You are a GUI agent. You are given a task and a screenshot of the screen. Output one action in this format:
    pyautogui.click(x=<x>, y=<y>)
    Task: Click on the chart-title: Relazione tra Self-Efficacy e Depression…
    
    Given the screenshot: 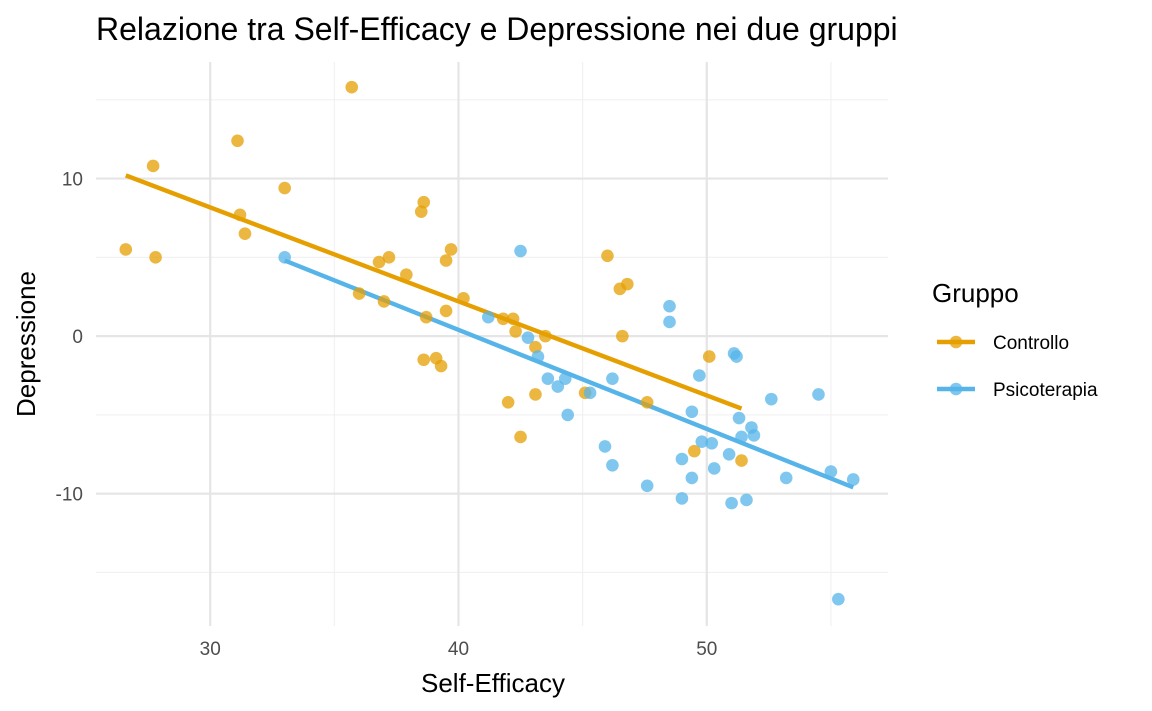 What is the action you would take?
    pyautogui.click(x=497, y=29)
    